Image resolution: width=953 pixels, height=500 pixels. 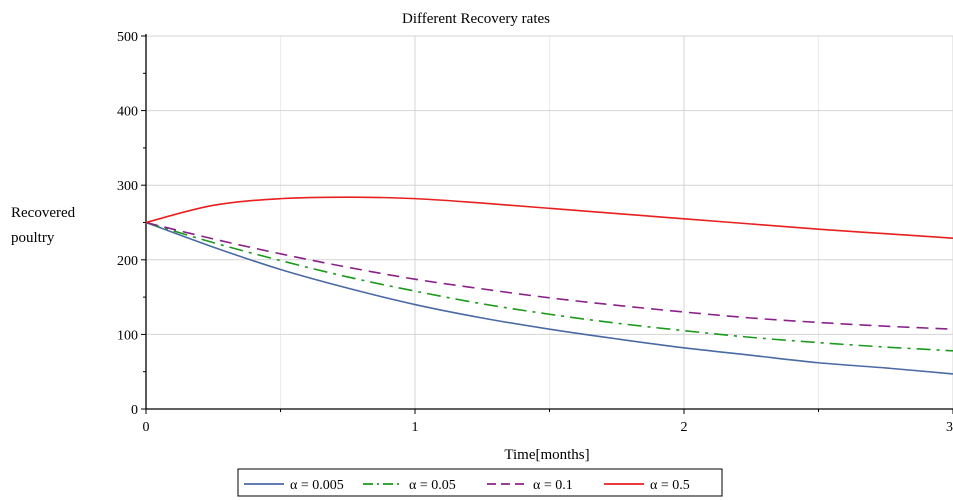 What do you see at coordinates (670, 485) in the screenshot?
I see `legend-label-4: α = 0.5` at bounding box center [670, 485].